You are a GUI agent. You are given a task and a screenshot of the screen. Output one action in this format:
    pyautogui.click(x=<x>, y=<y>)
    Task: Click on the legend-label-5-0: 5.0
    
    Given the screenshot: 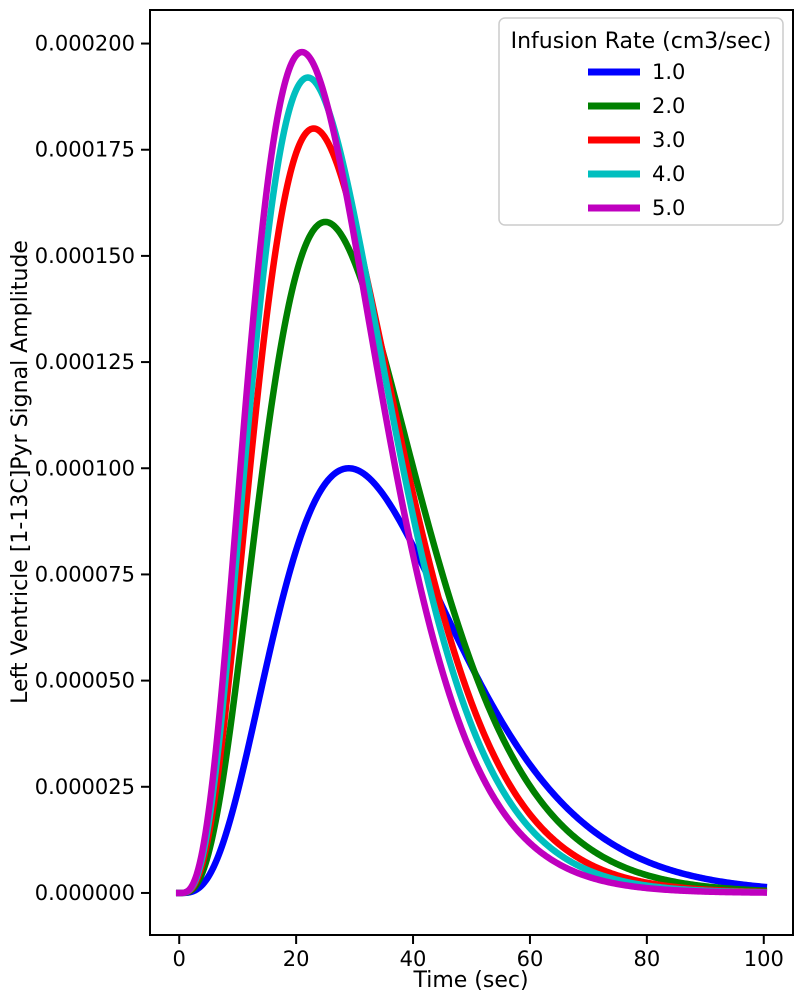 What is the action you would take?
    pyautogui.click(x=668, y=208)
    